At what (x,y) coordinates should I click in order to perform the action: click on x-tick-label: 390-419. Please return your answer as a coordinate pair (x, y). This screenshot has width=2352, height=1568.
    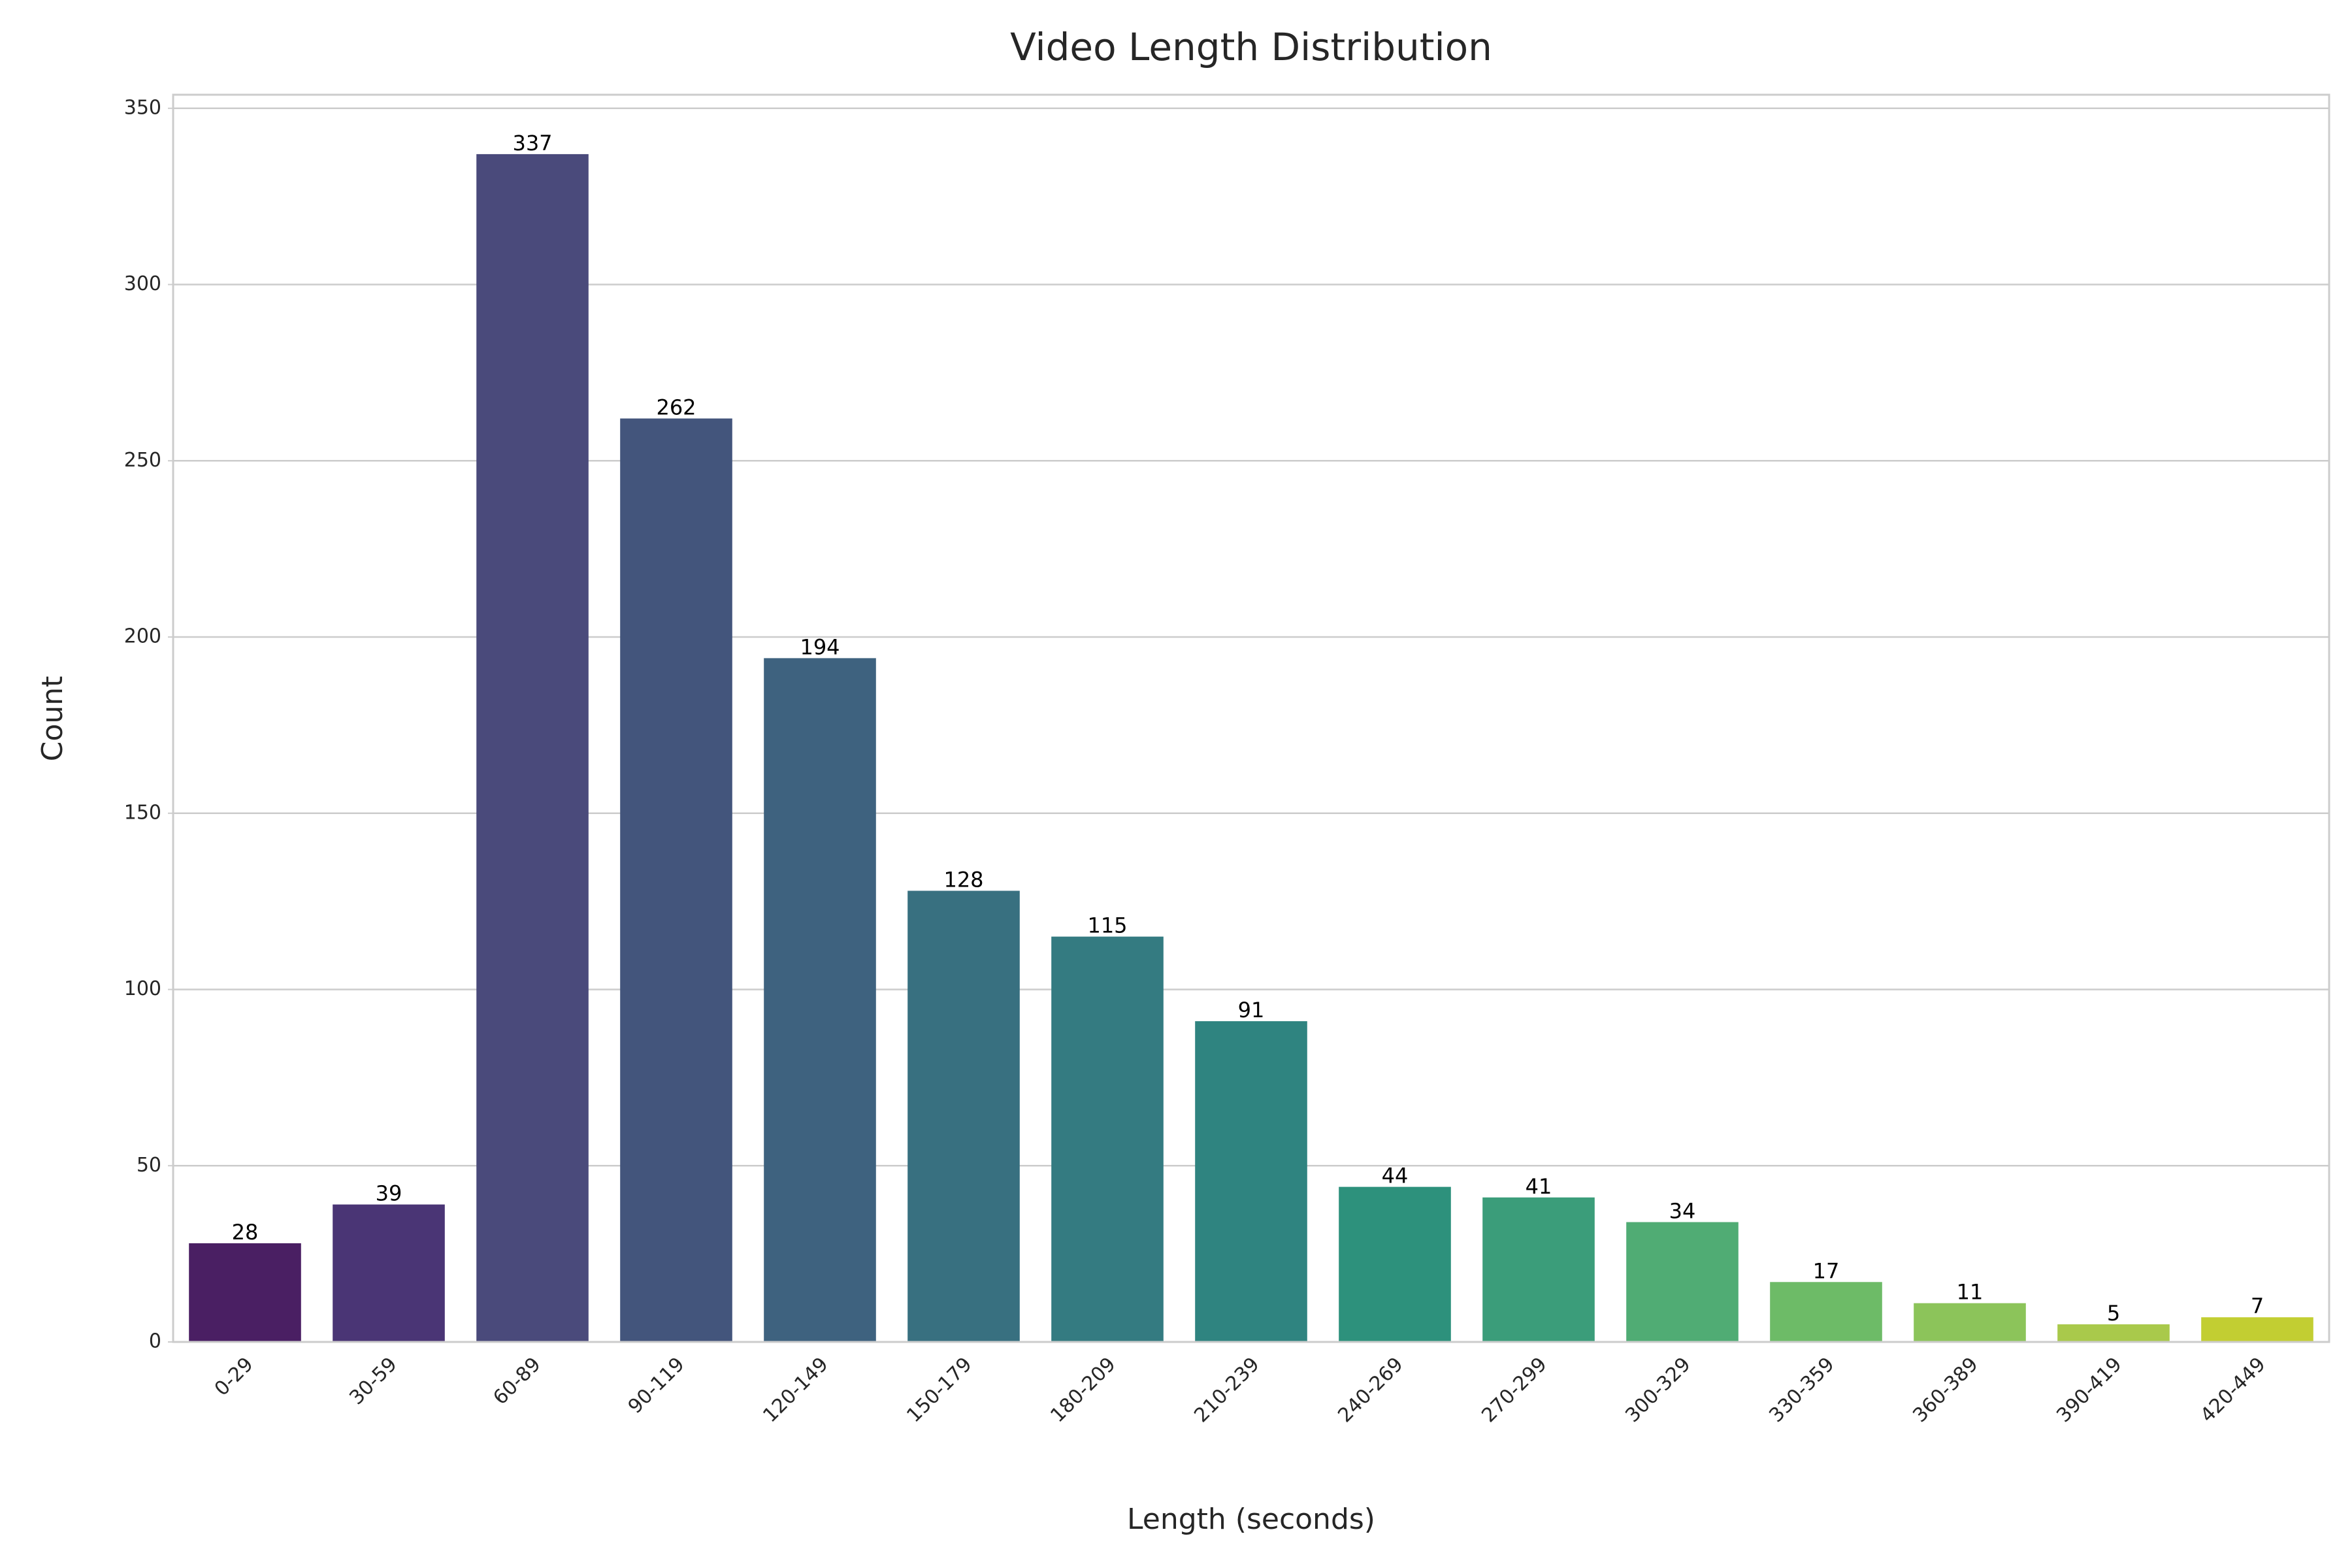
    Looking at the image, I should click on (2089, 1390).